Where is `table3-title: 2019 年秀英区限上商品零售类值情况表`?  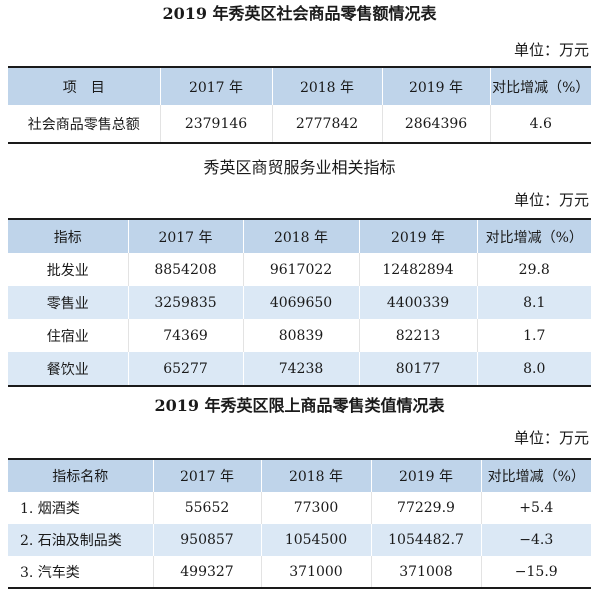
table3-title: 2019 年秀英区限上商品零售类值情况表 is located at coordinates (299, 405).